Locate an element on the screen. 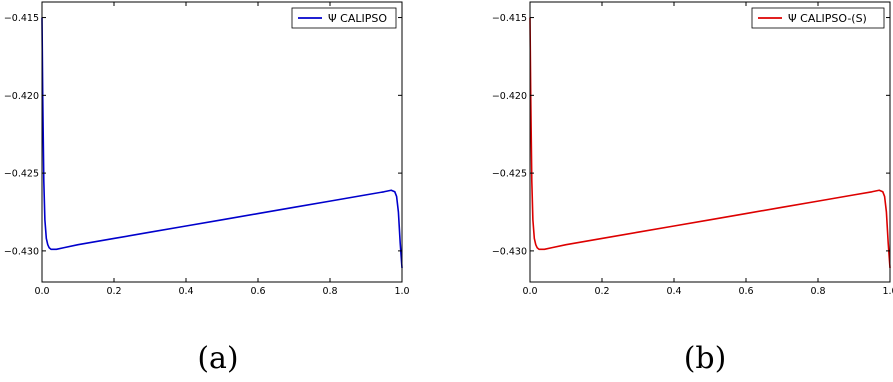  legend: Ψ CALIPSO-(S) is located at coordinates (818, 18).